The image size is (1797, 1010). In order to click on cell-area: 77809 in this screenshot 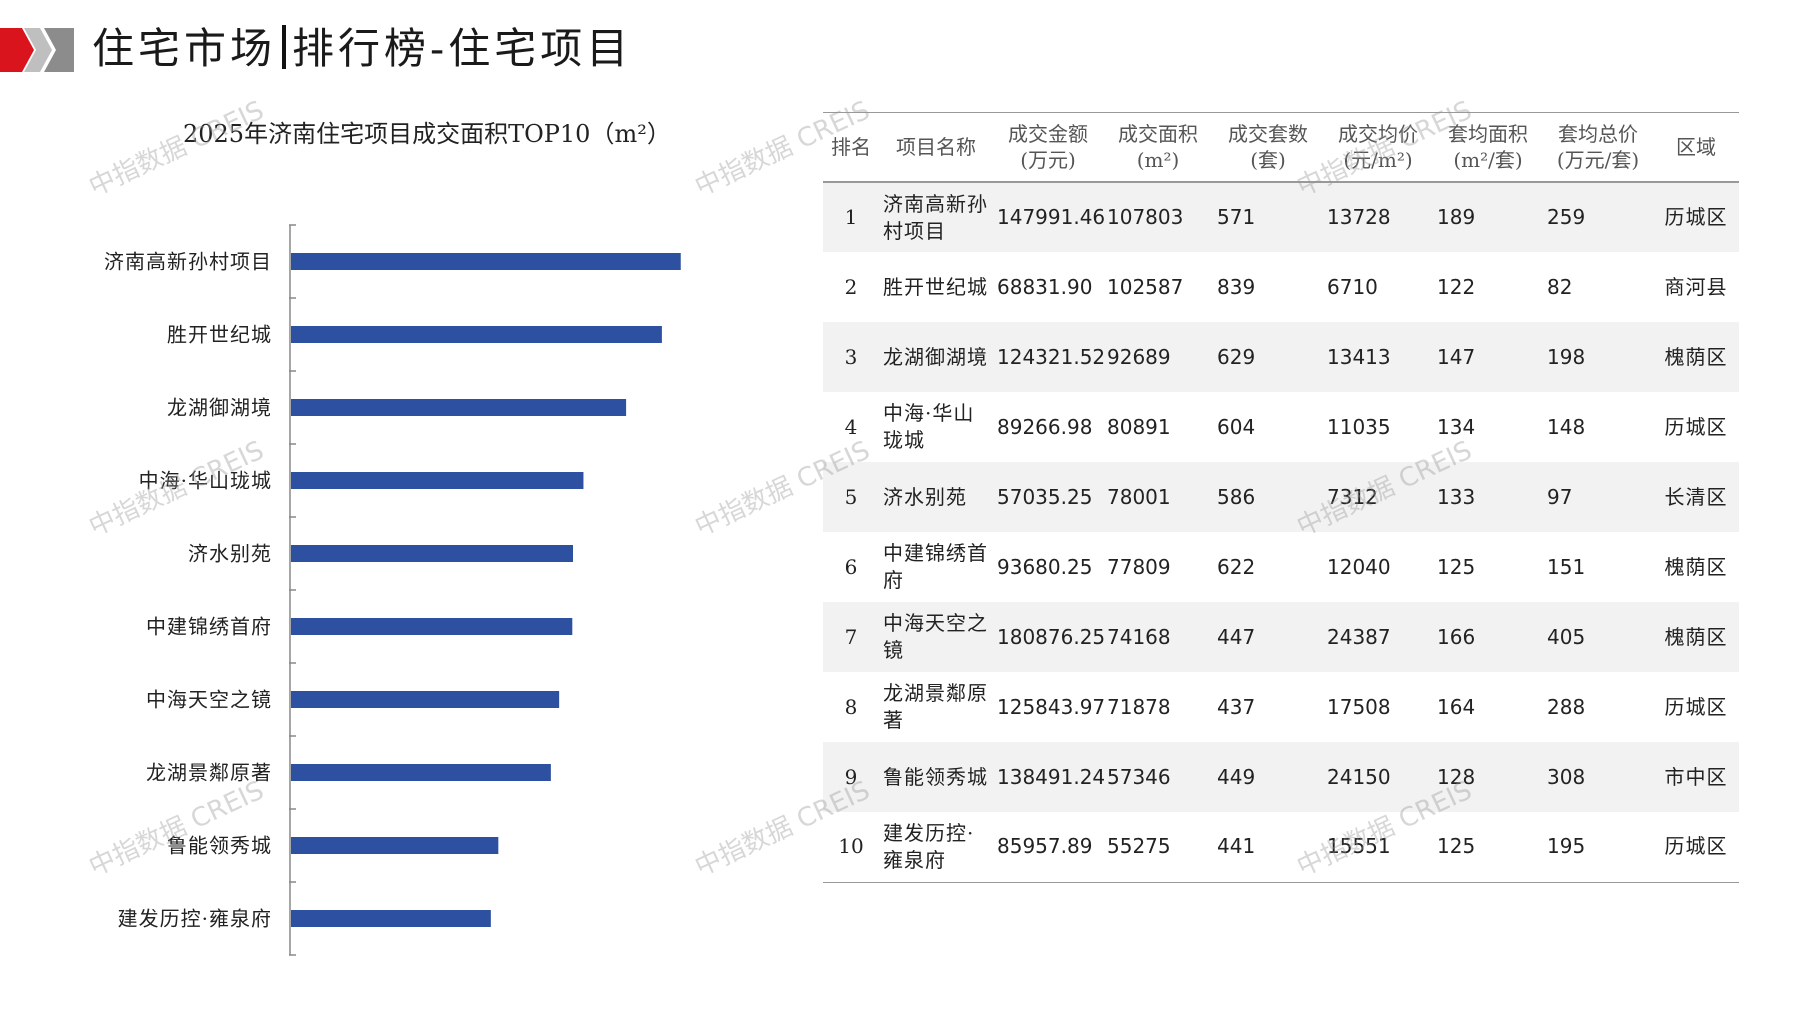, I will do `click(1139, 566)`.